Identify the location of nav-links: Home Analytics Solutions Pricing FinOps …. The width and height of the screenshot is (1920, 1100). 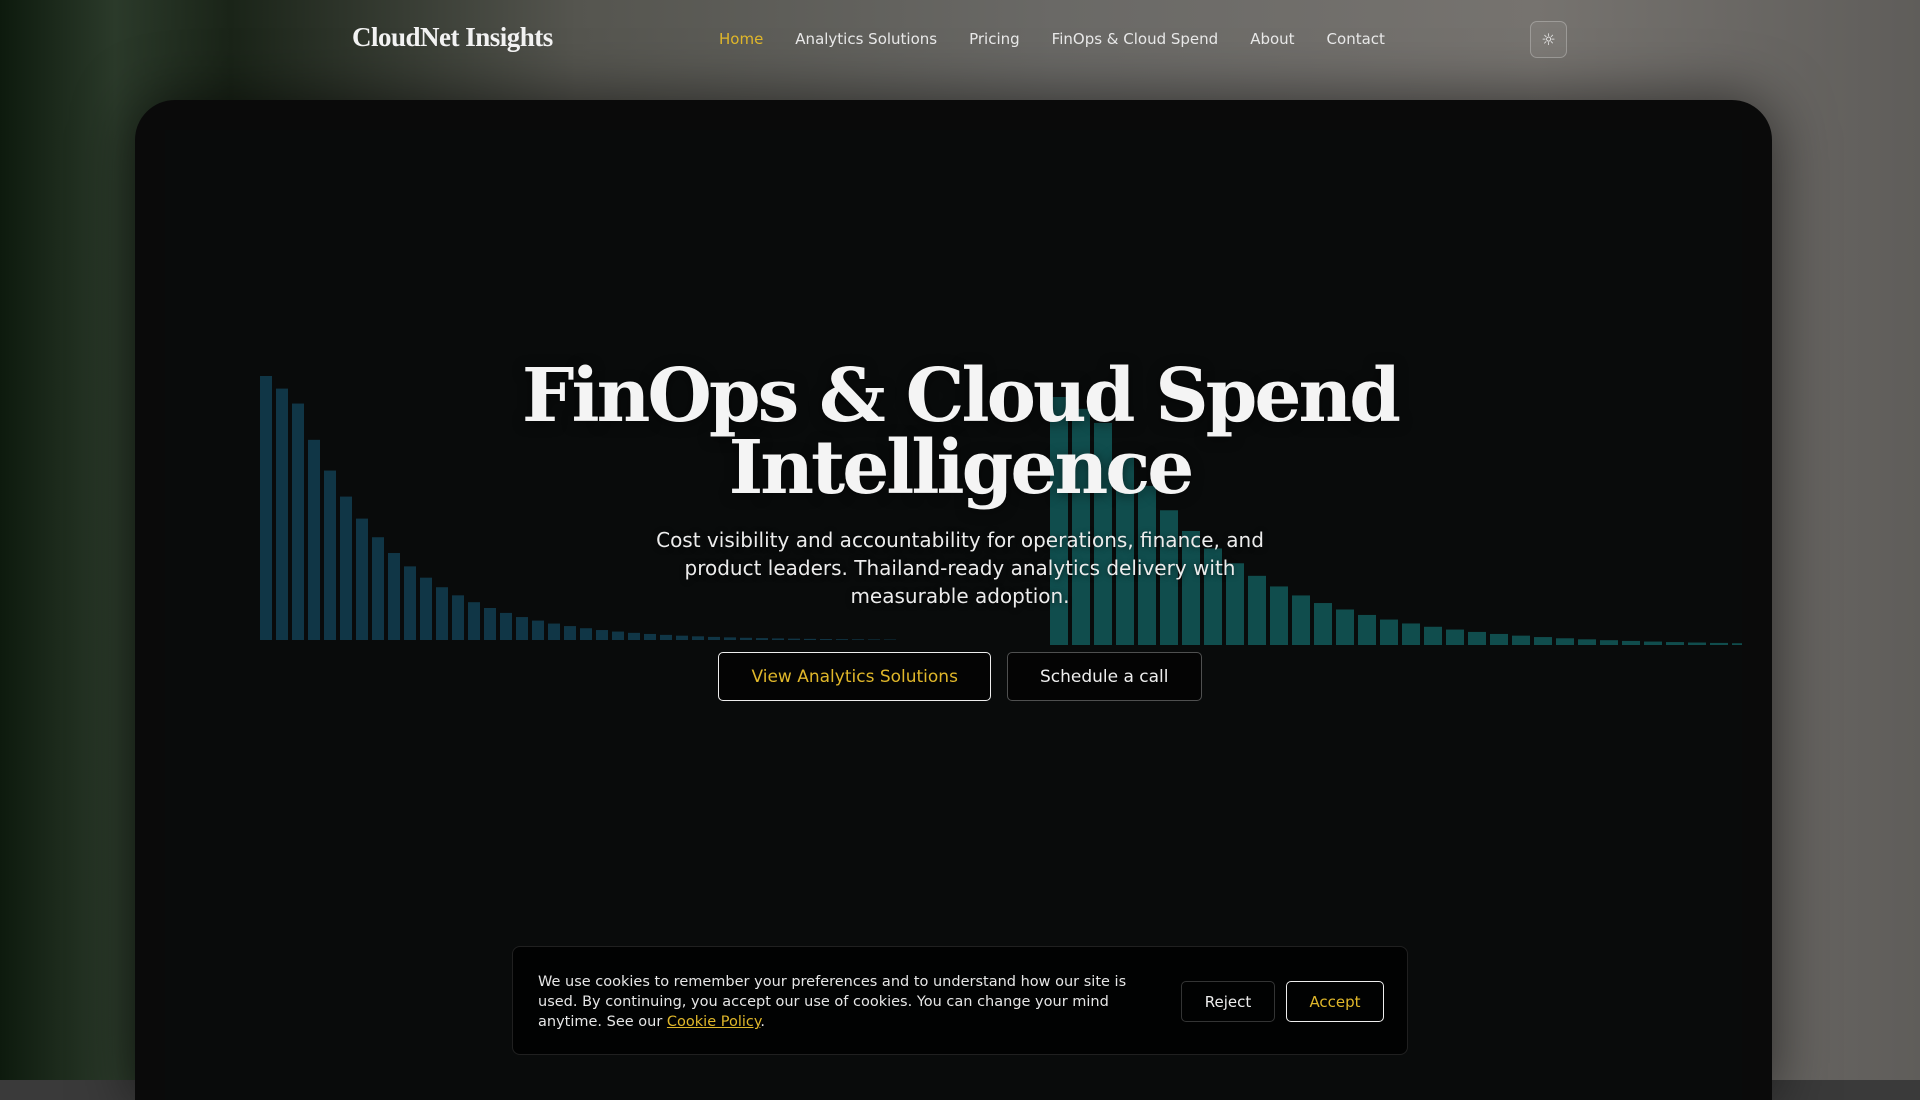
(1052, 39).